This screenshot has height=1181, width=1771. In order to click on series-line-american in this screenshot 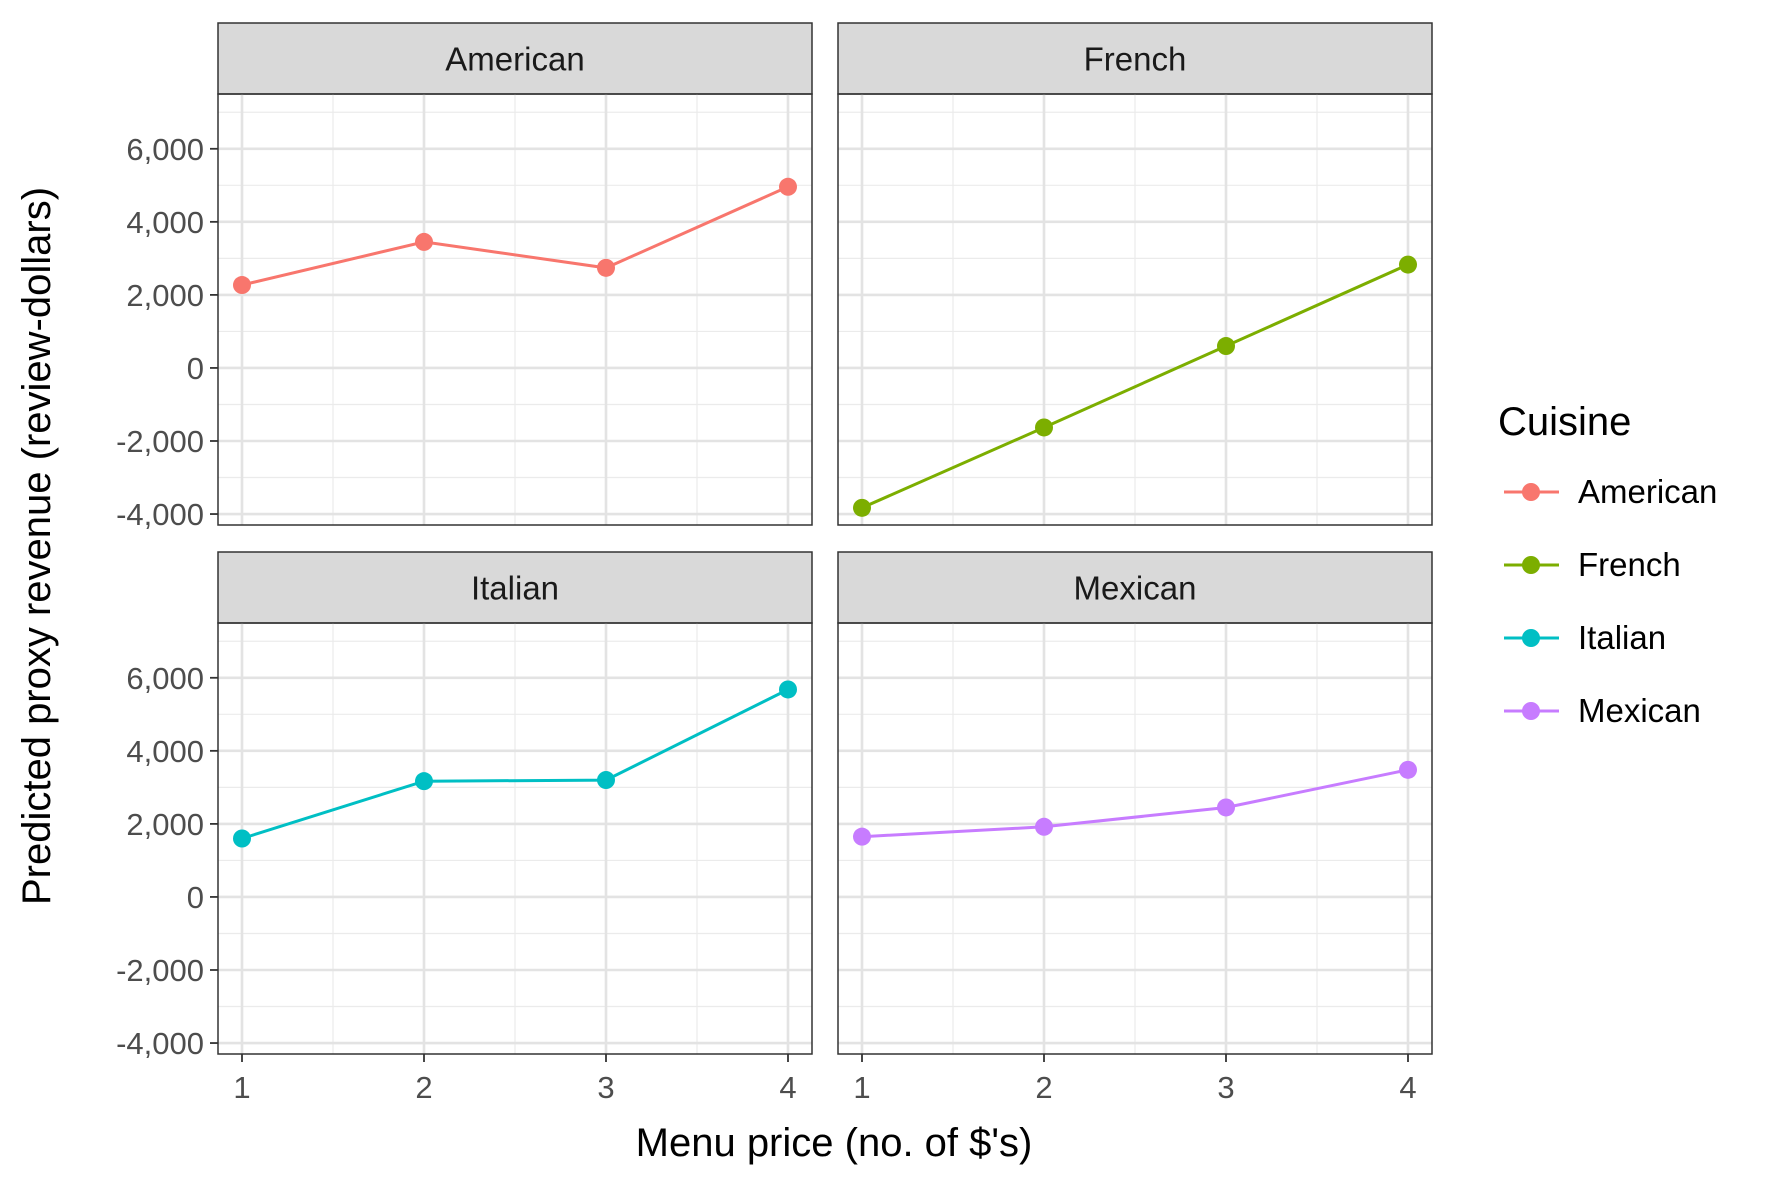, I will do `click(515, 236)`.